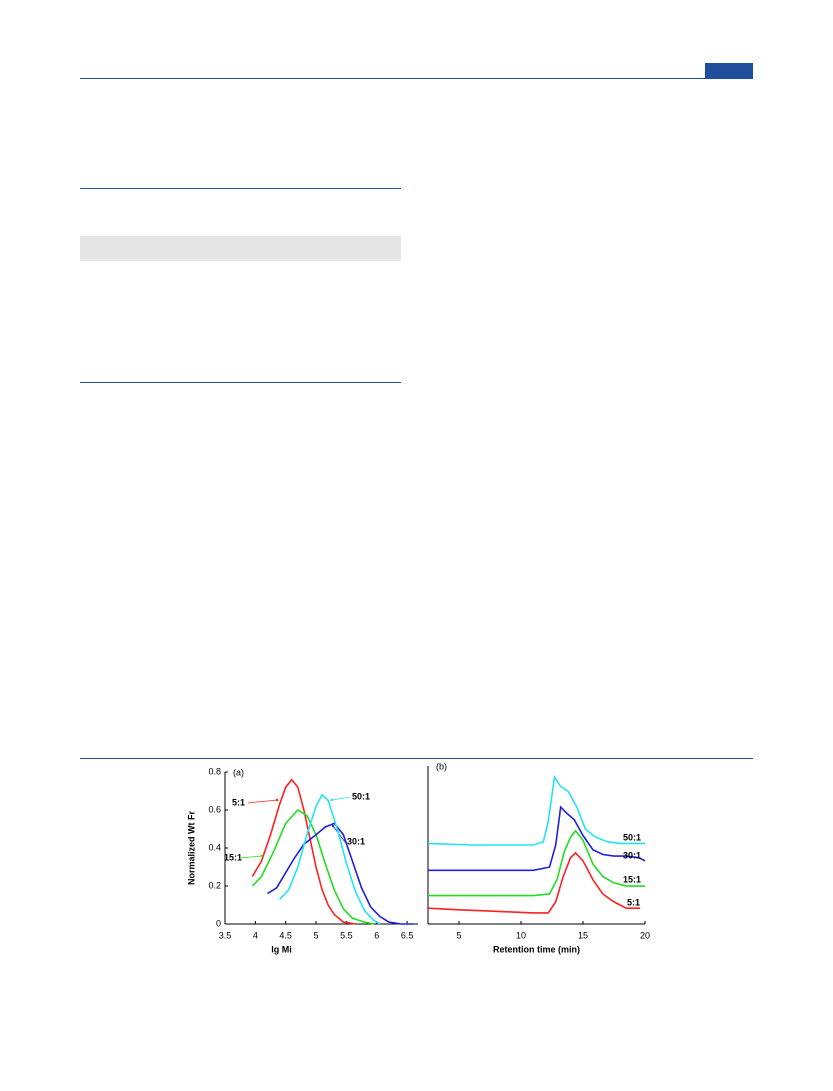 The height and width of the screenshot is (1091, 833). Describe the element at coordinates (376, 935) in the screenshot. I see `x-tick-label: 6` at that location.